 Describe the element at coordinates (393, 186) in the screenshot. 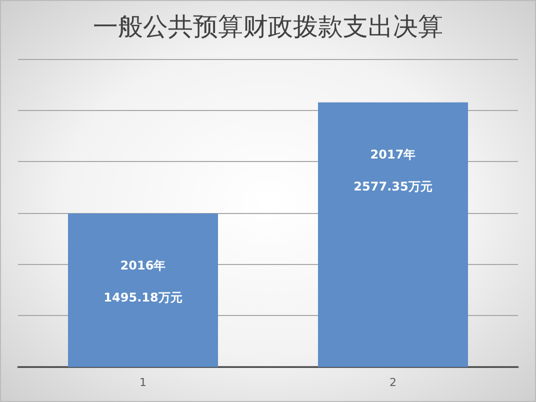

I see `data-label: 2577.35万元` at that location.